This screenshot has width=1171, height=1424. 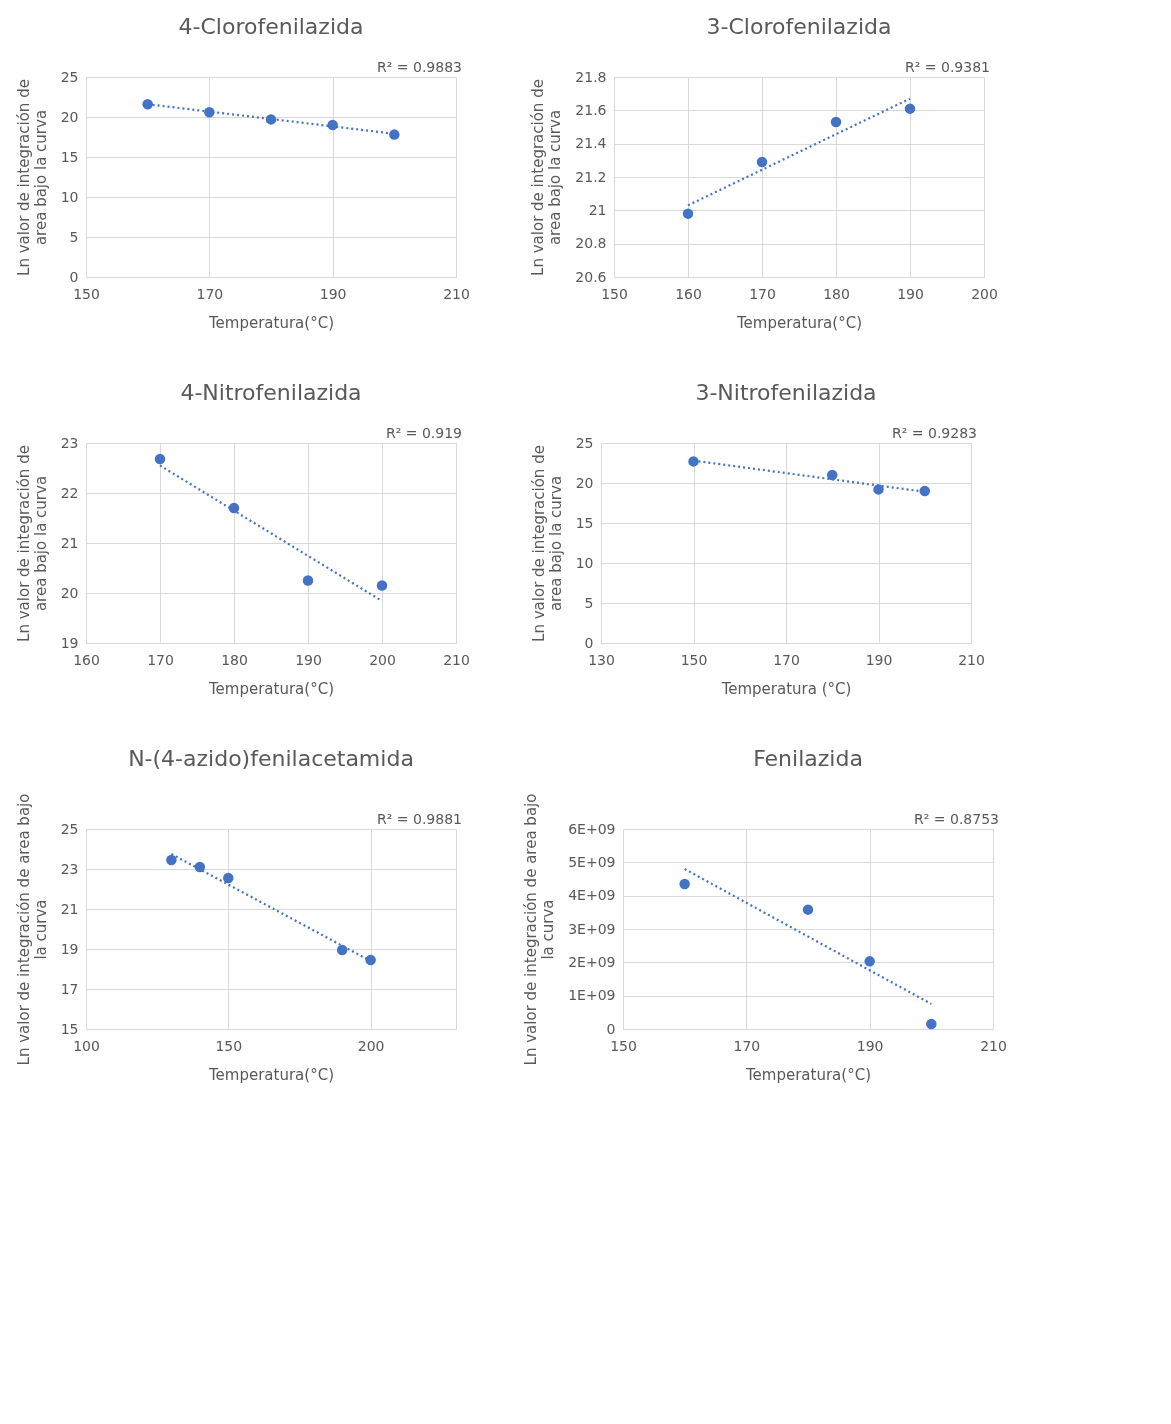 What do you see at coordinates (591, 176) in the screenshot?
I see `y-tick-label: 21.2` at bounding box center [591, 176].